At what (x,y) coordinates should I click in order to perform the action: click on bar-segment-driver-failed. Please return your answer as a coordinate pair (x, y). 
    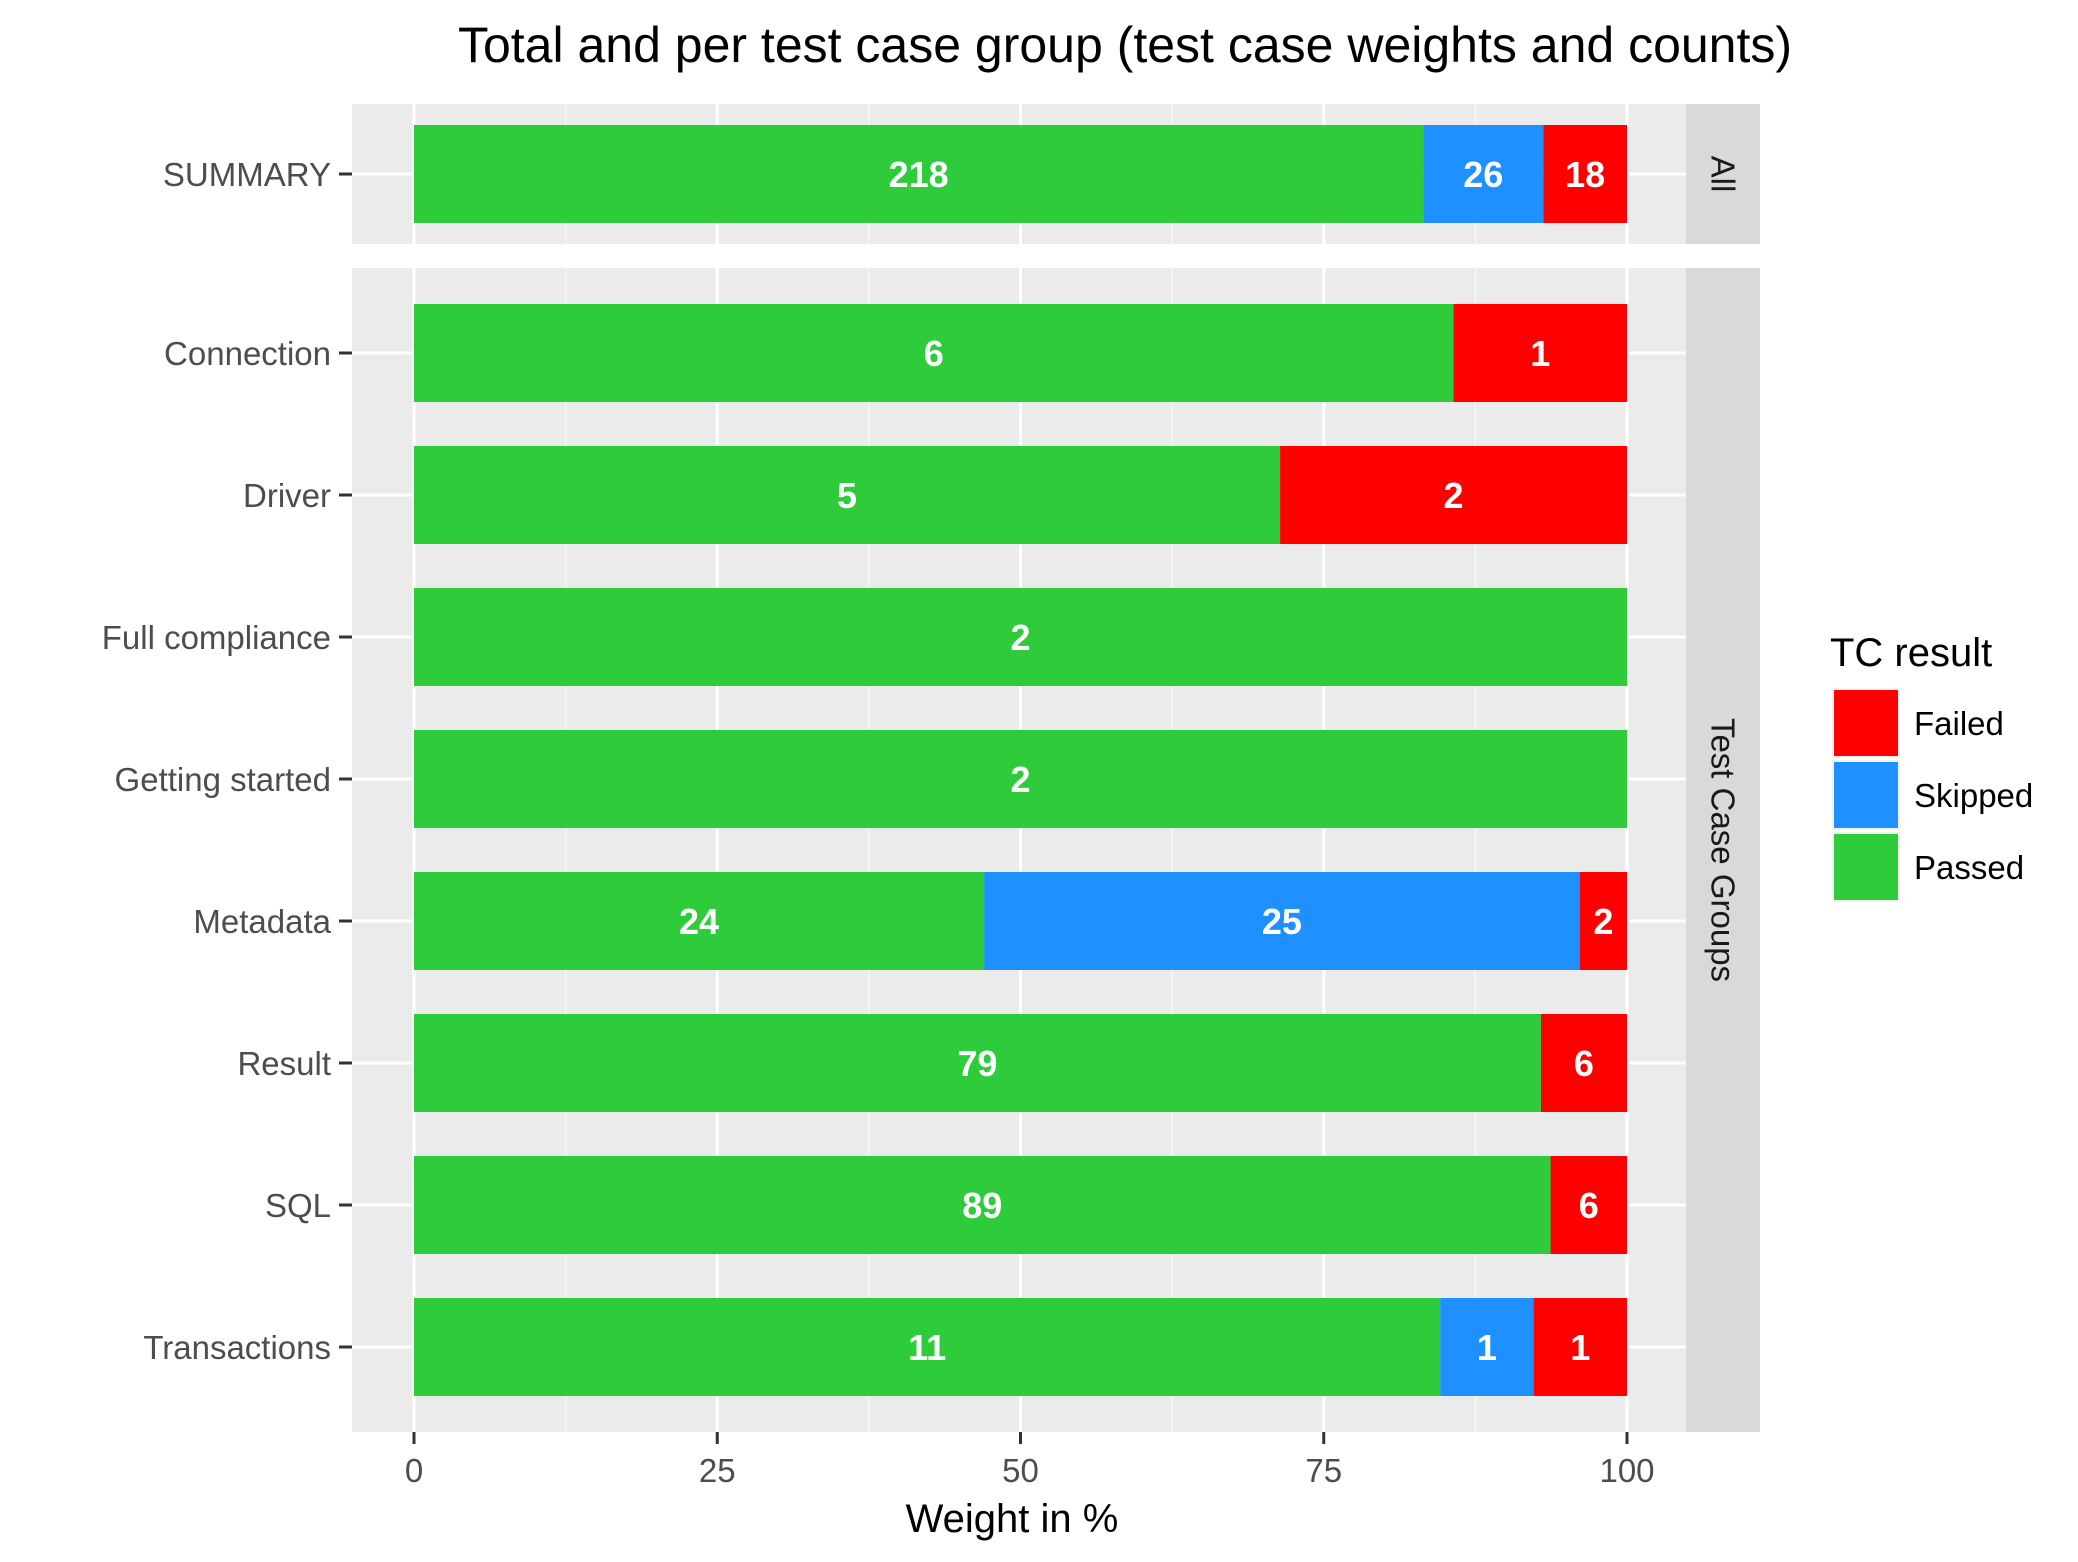
    Looking at the image, I should click on (1453, 495).